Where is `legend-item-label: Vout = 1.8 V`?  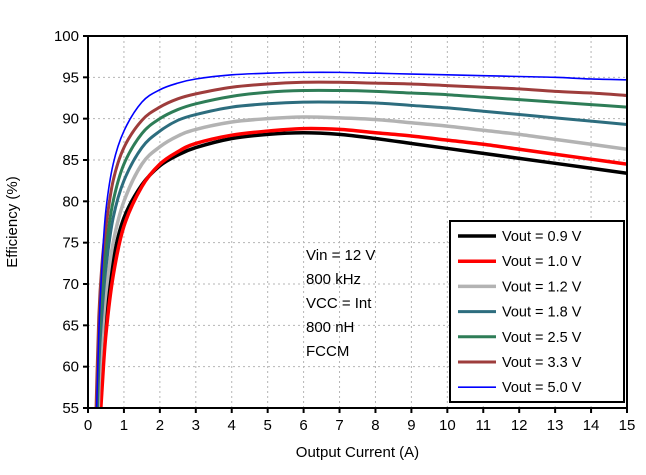 legend-item-label: Vout = 1.8 V is located at coordinates (542, 313).